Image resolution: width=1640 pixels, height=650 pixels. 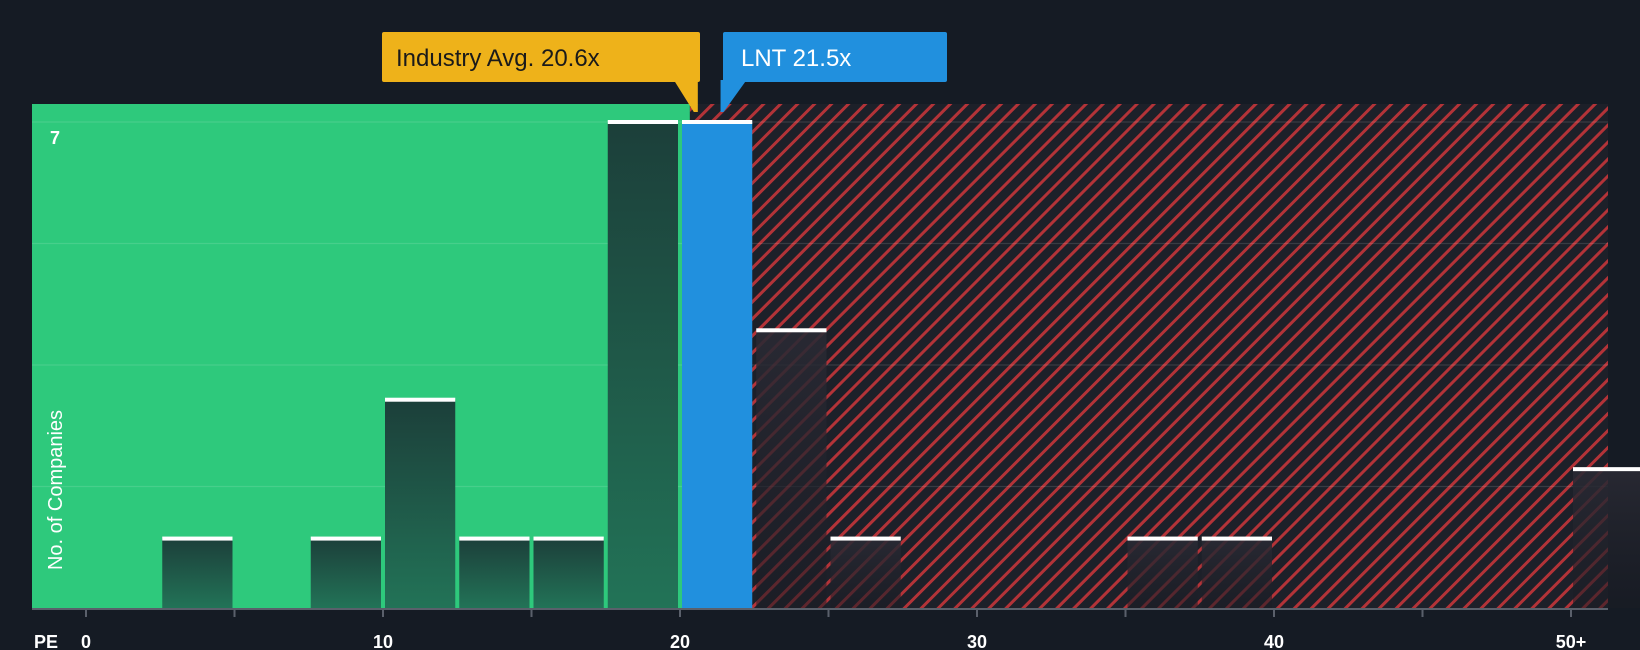 What do you see at coordinates (680, 641) in the screenshot?
I see `x-tick-label: 20` at bounding box center [680, 641].